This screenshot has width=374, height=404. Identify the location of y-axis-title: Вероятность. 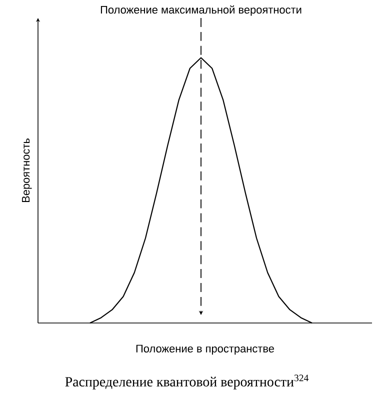
(27, 170).